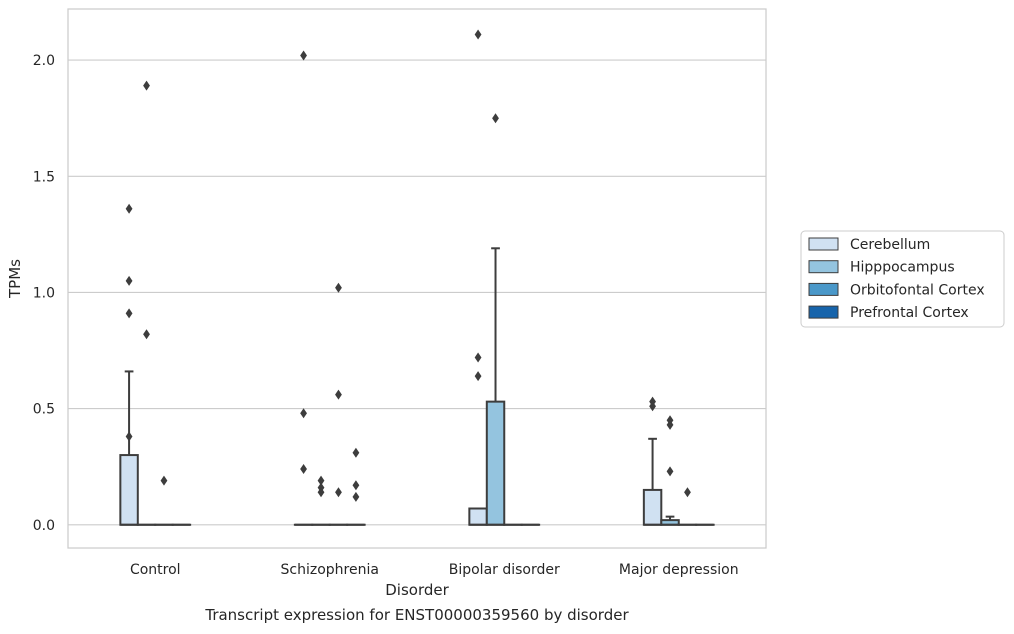  What do you see at coordinates (155, 570) in the screenshot?
I see `x-tick-label: Control` at bounding box center [155, 570].